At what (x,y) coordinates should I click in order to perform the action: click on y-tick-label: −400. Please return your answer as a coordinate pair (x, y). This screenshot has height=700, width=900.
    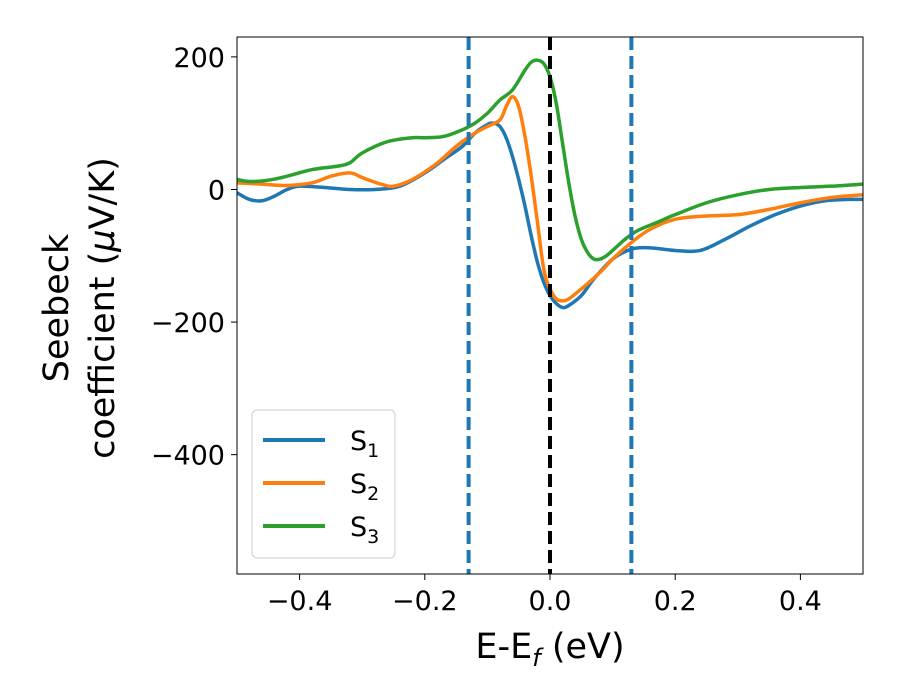
    Looking at the image, I should click on (188, 456).